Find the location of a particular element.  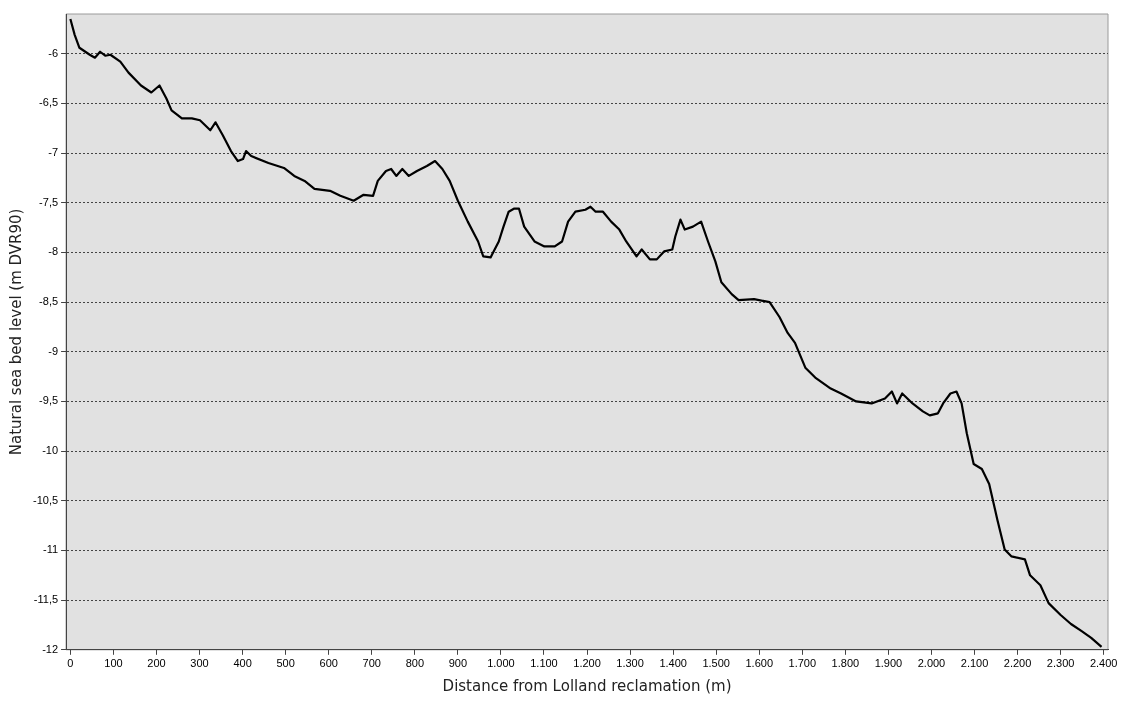

y-tick-label: -9 is located at coordinates (53, 350).